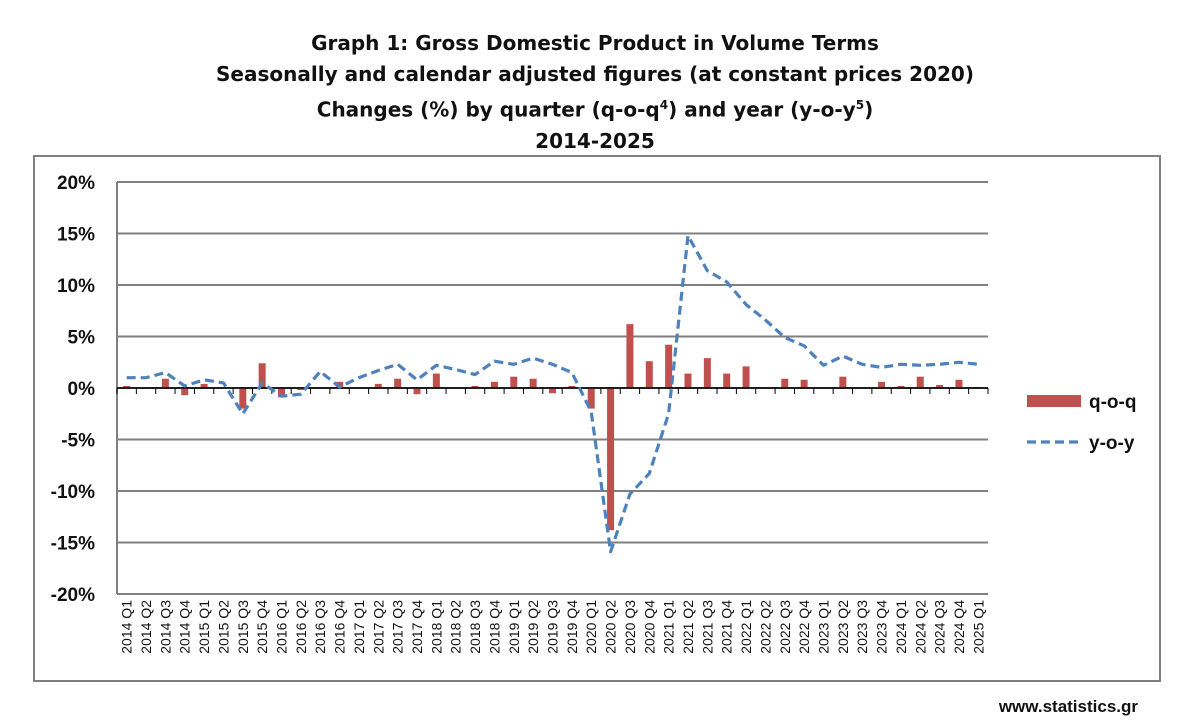  Describe the element at coordinates (611, 627) in the screenshot. I see `x-tick-label: 2020 Q2` at that location.